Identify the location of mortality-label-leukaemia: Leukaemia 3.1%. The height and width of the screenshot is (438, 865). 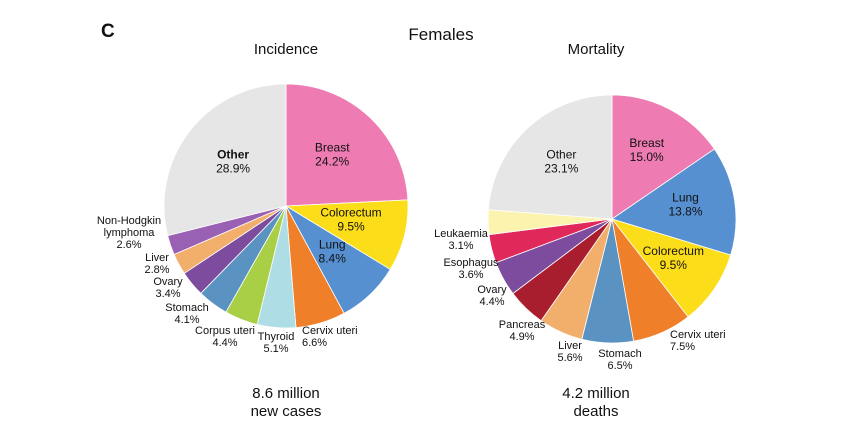
(461, 240).